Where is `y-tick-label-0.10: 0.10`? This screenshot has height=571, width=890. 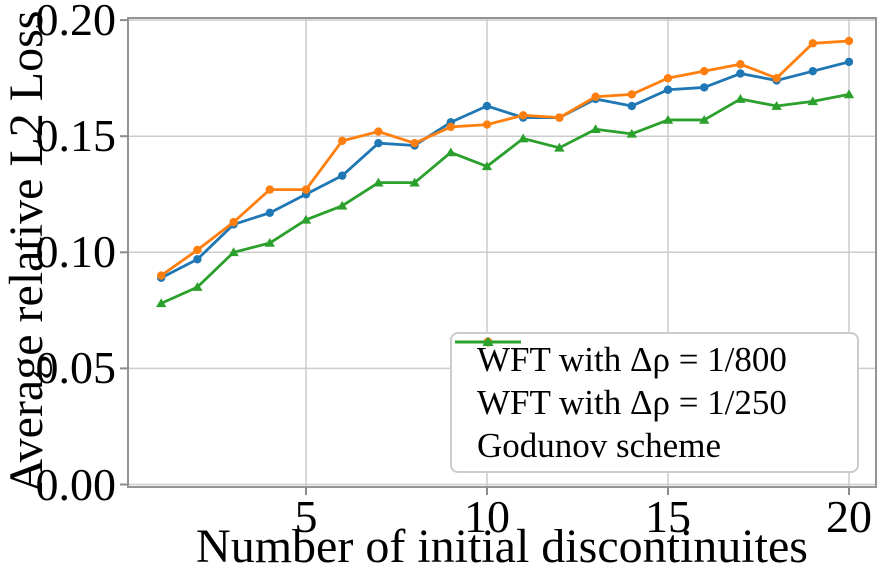
y-tick-label-0.10: 0.10 is located at coordinates (76, 252).